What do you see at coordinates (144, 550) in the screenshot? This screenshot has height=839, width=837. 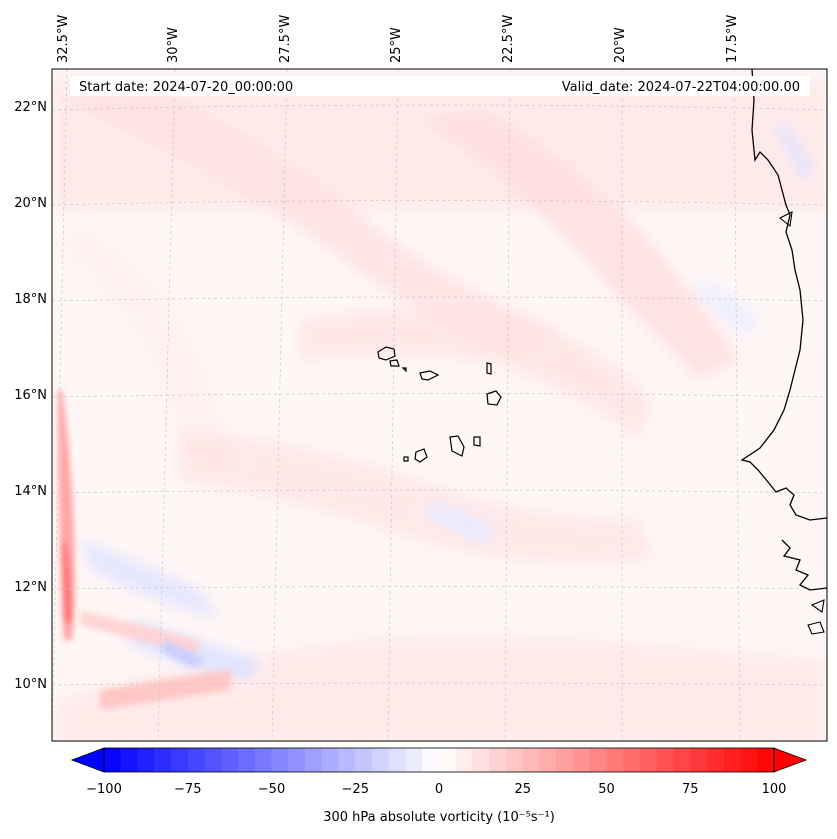 I see `field-strong-features` at bounding box center [144, 550].